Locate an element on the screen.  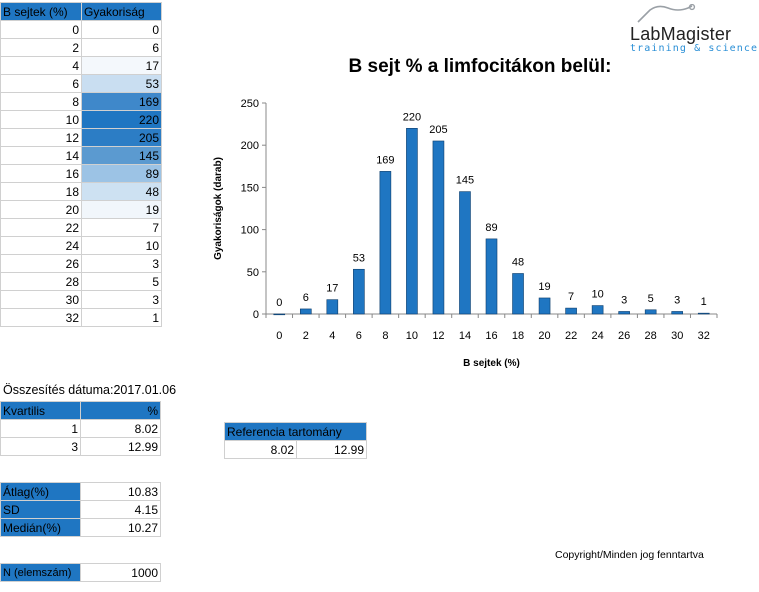
logo-tagline: training & science is located at coordinates (694, 48).